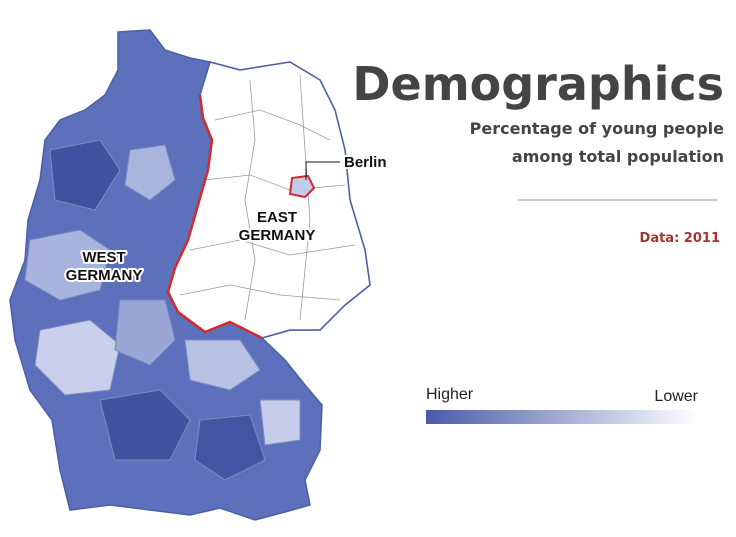 The height and width of the screenshot is (537, 736). Describe the element at coordinates (676, 396) in the screenshot. I see `legend-low: Lower` at that location.